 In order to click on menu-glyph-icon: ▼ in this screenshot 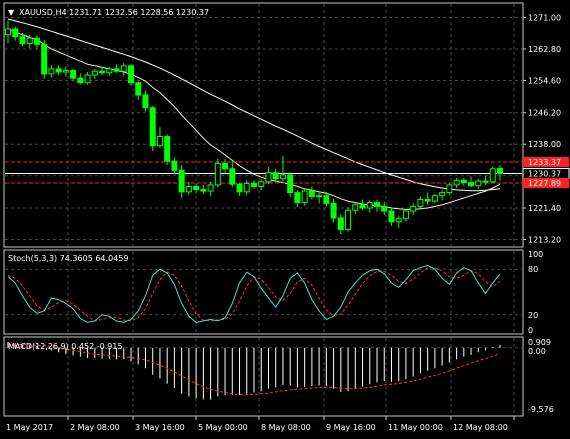, I will do `click(11, 12)`.